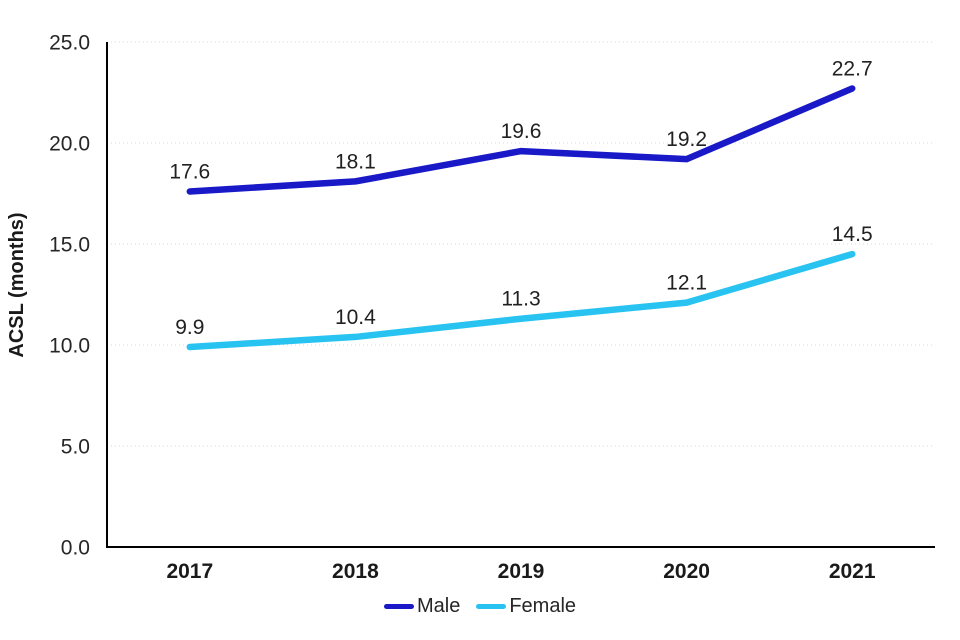 The height and width of the screenshot is (640, 960). Describe the element at coordinates (852, 68) in the screenshot. I see `data-label-male-2021: 22.7` at that location.